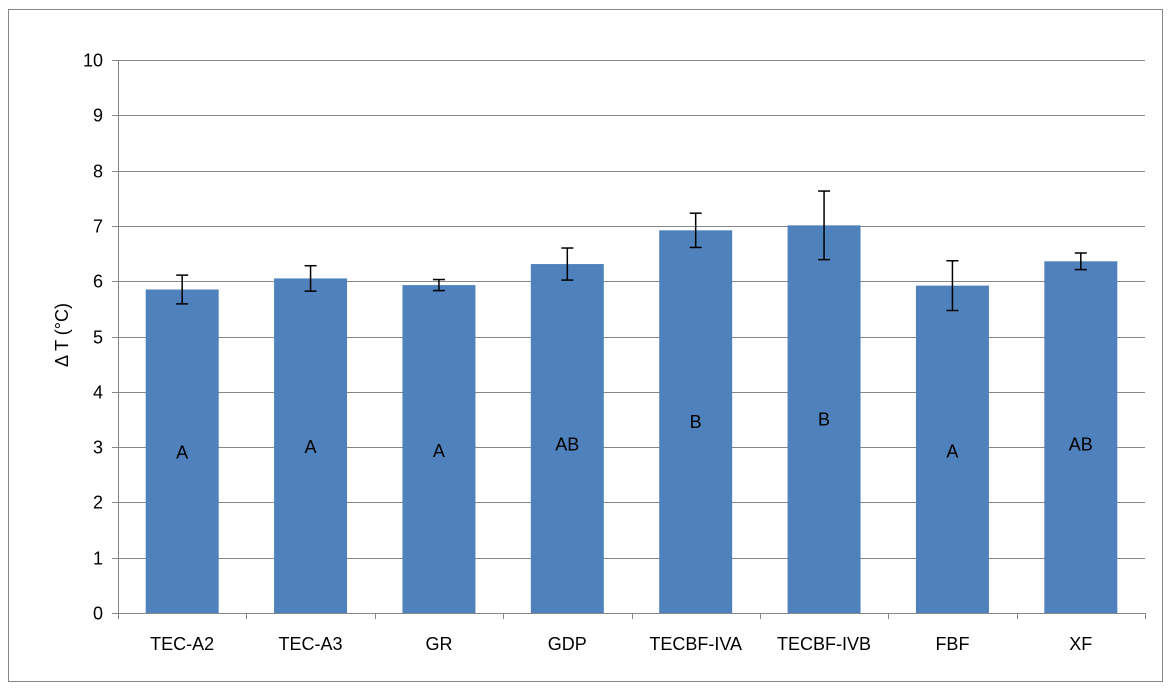 Image resolution: width=1173 pixels, height=689 pixels. I want to click on y-tick-label: 7, so click(98, 227).